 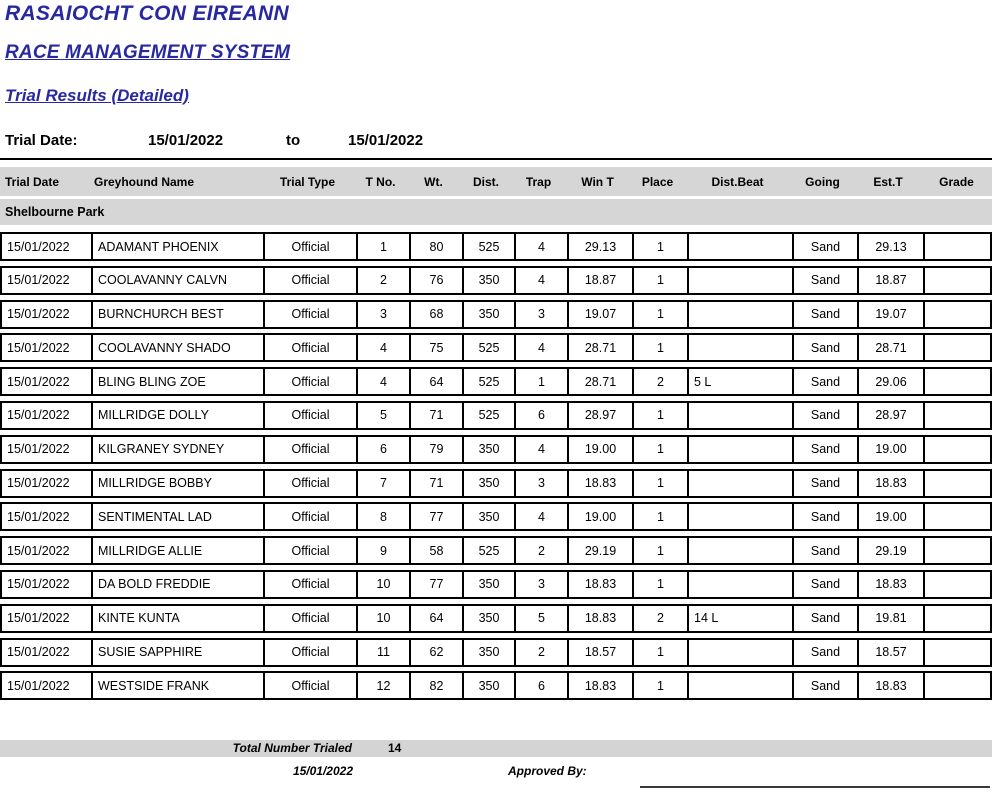 I want to click on cell-t-no: 11, so click(x=382, y=652).